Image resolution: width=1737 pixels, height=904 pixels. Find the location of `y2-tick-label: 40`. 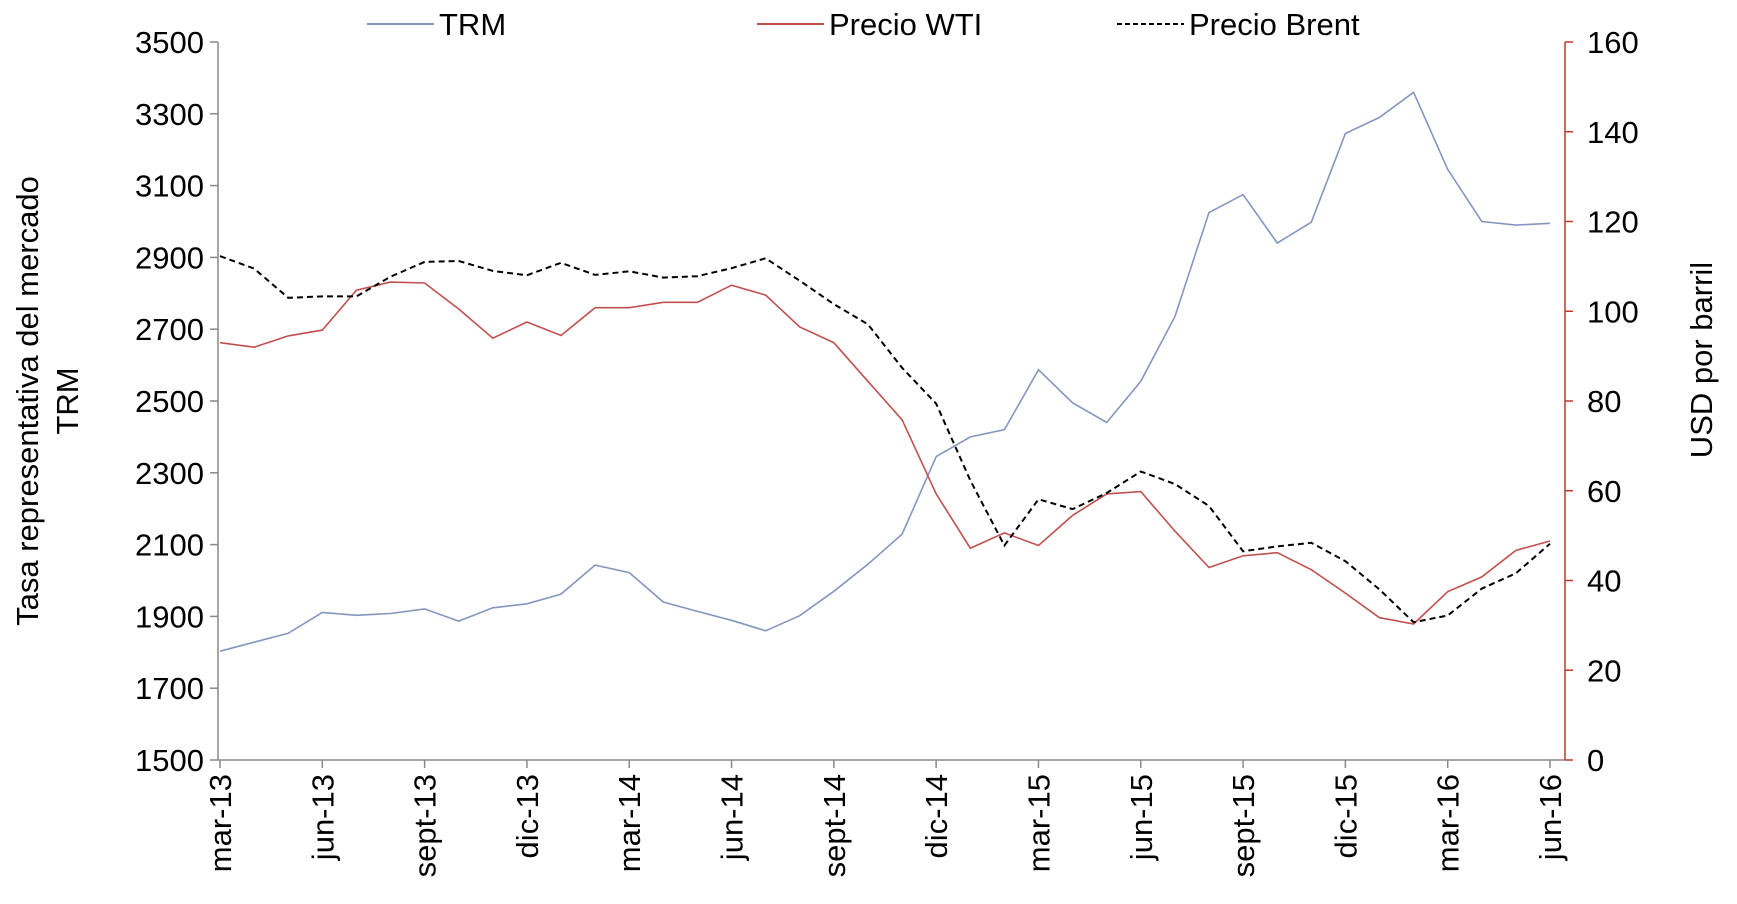

y2-tick-label: 40 is located at coordinates (1604, 581).